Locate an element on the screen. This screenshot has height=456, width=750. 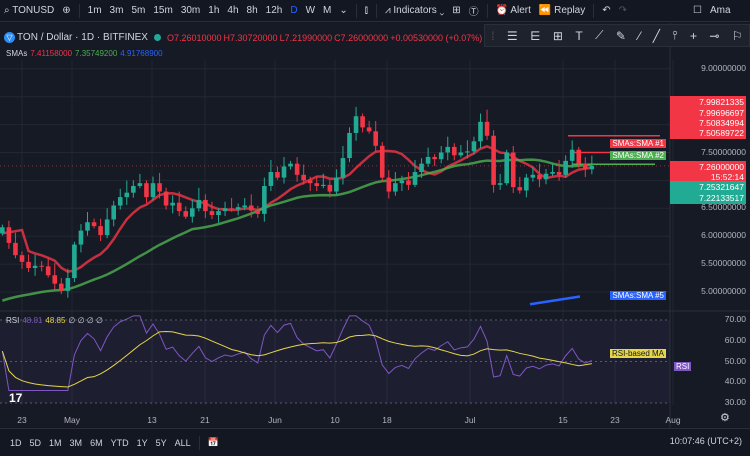
range-1Y: 1Y is located at coordinates (142, 442).